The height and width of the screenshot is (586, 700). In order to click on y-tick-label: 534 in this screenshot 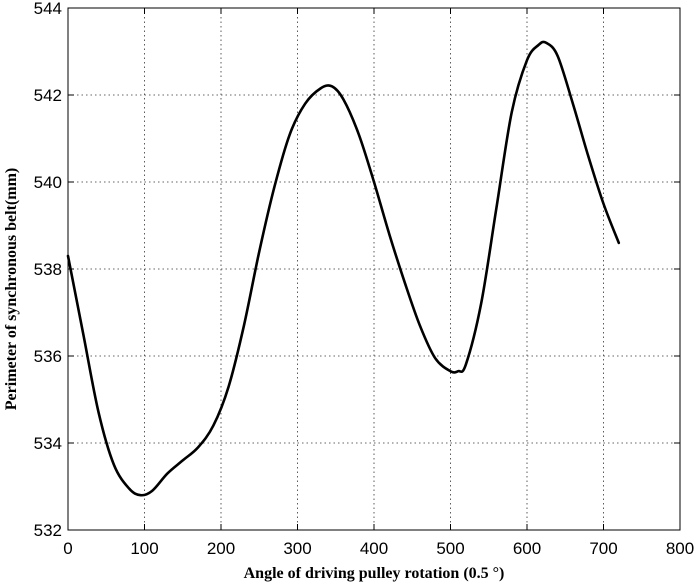, I will do `click(48, 443)`.